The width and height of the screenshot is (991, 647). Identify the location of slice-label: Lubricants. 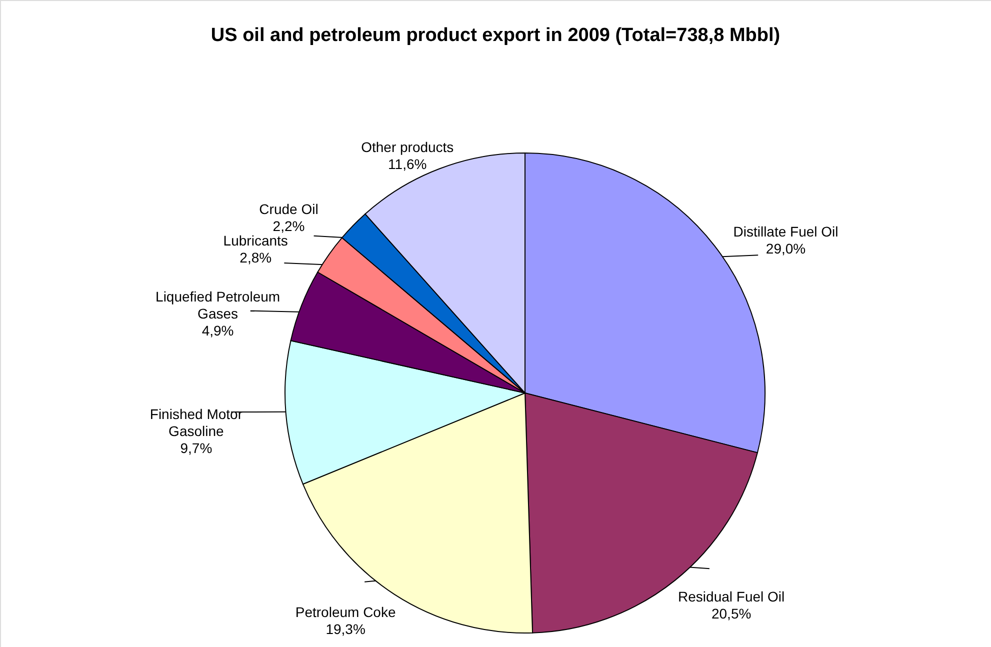
(255, 240).